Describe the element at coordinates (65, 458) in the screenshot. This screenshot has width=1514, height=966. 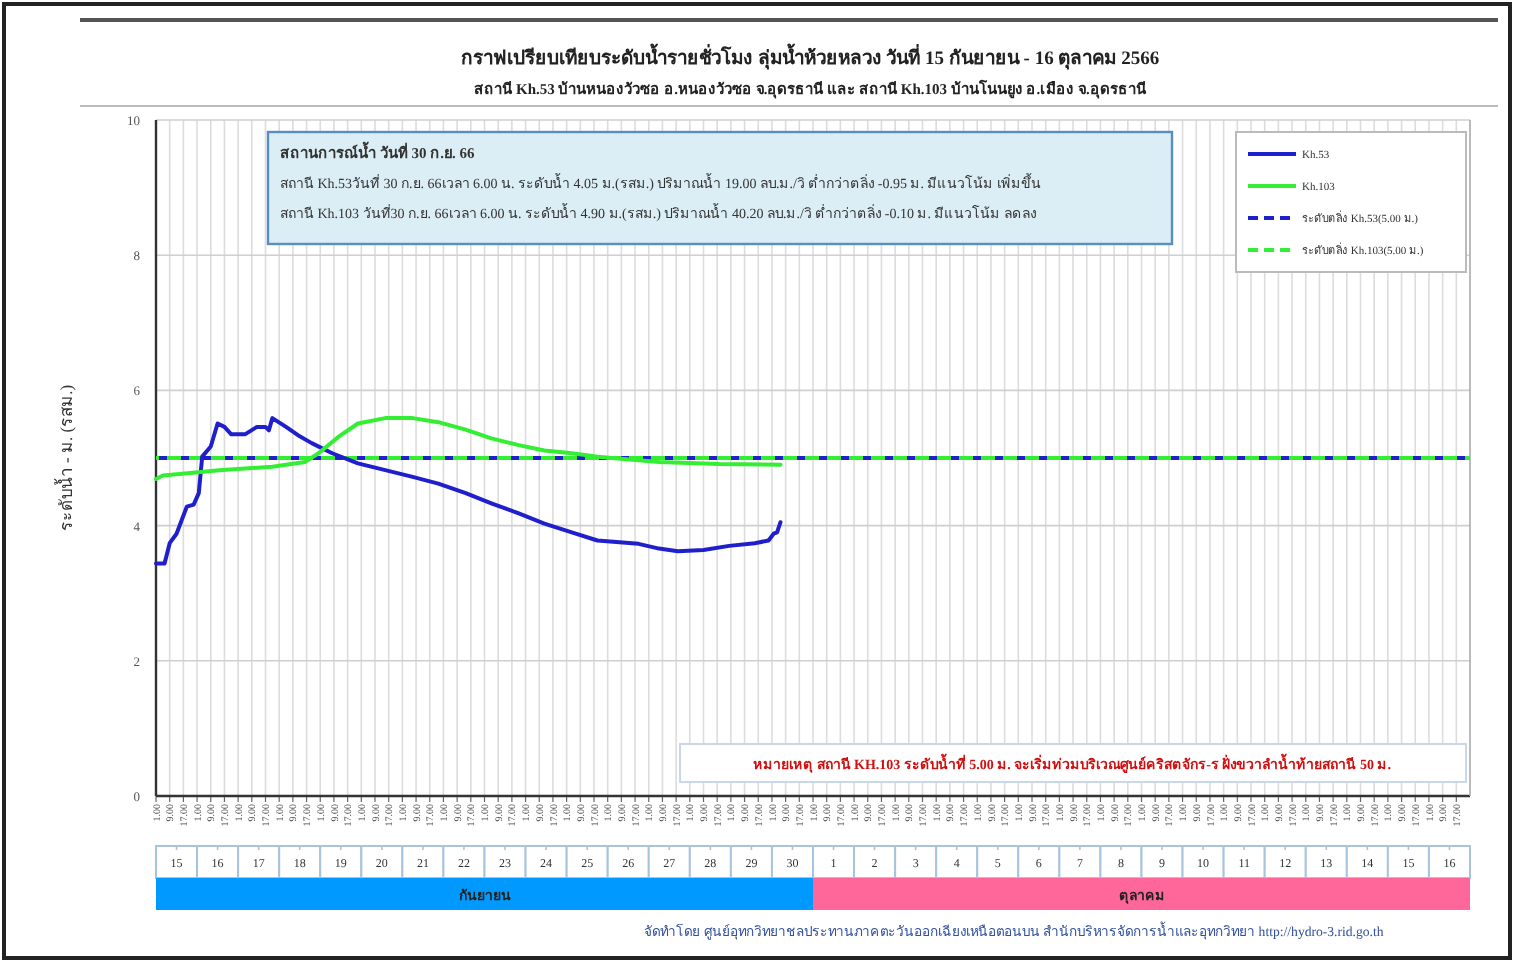
I see `y-axis-title: ระดับน้ำ - ม. (รสม.)` at that location.